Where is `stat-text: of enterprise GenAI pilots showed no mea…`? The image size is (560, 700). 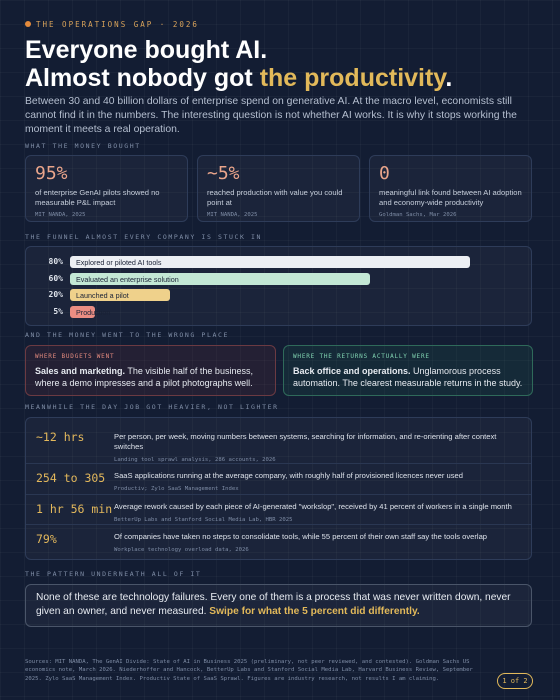 stat-text: of enterprise GenAI pilots showed no mea… is located at coordinates (97, 197).